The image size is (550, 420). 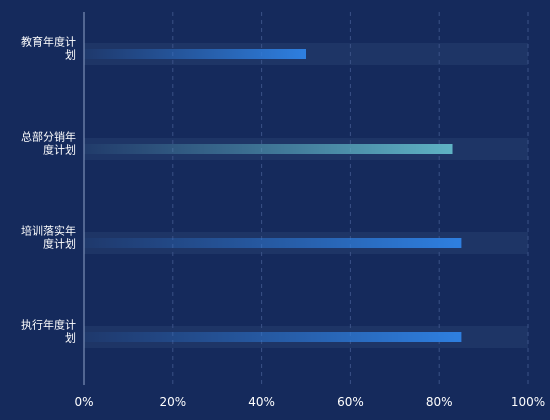 What do you see at coordinates (48, 42) in the screenshot?
I see `category-label-line: 教育年度计` at bounding box center [48, 42].